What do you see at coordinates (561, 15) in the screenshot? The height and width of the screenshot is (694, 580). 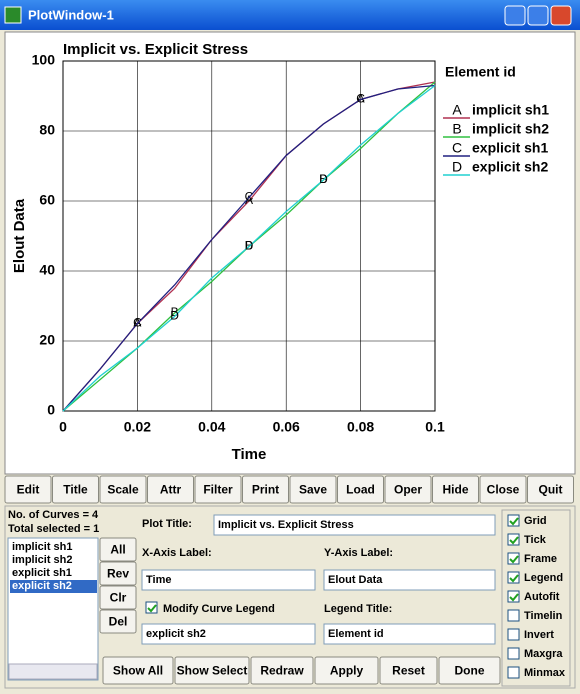 I see `close-button` at bounding box center [561, 15].